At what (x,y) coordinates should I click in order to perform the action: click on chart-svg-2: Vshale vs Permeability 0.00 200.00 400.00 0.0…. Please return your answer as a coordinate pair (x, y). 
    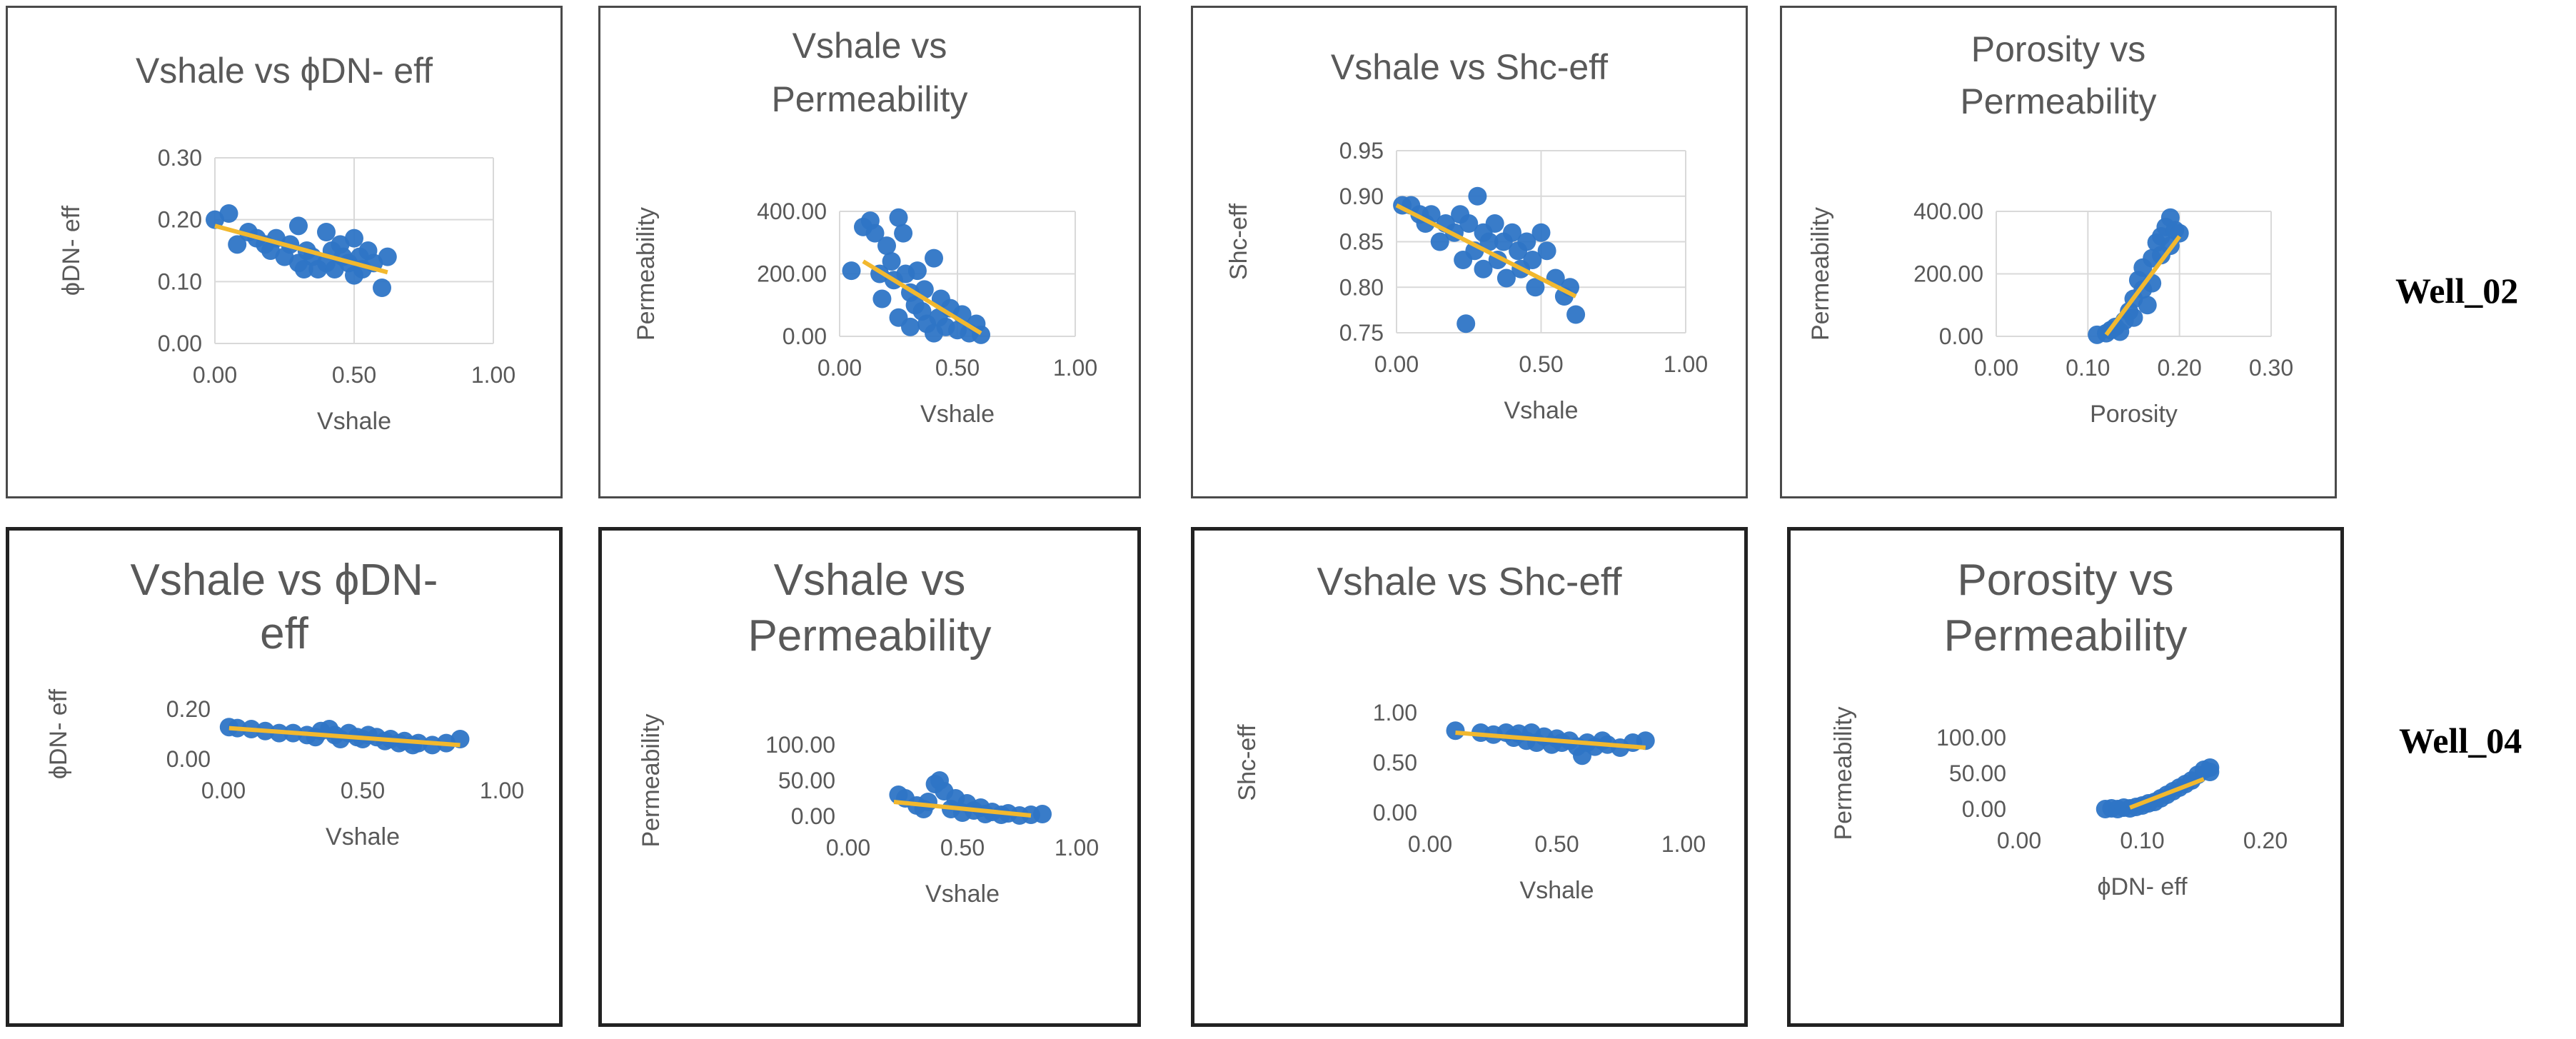
    Looking at the image, I should click on (865, 227).